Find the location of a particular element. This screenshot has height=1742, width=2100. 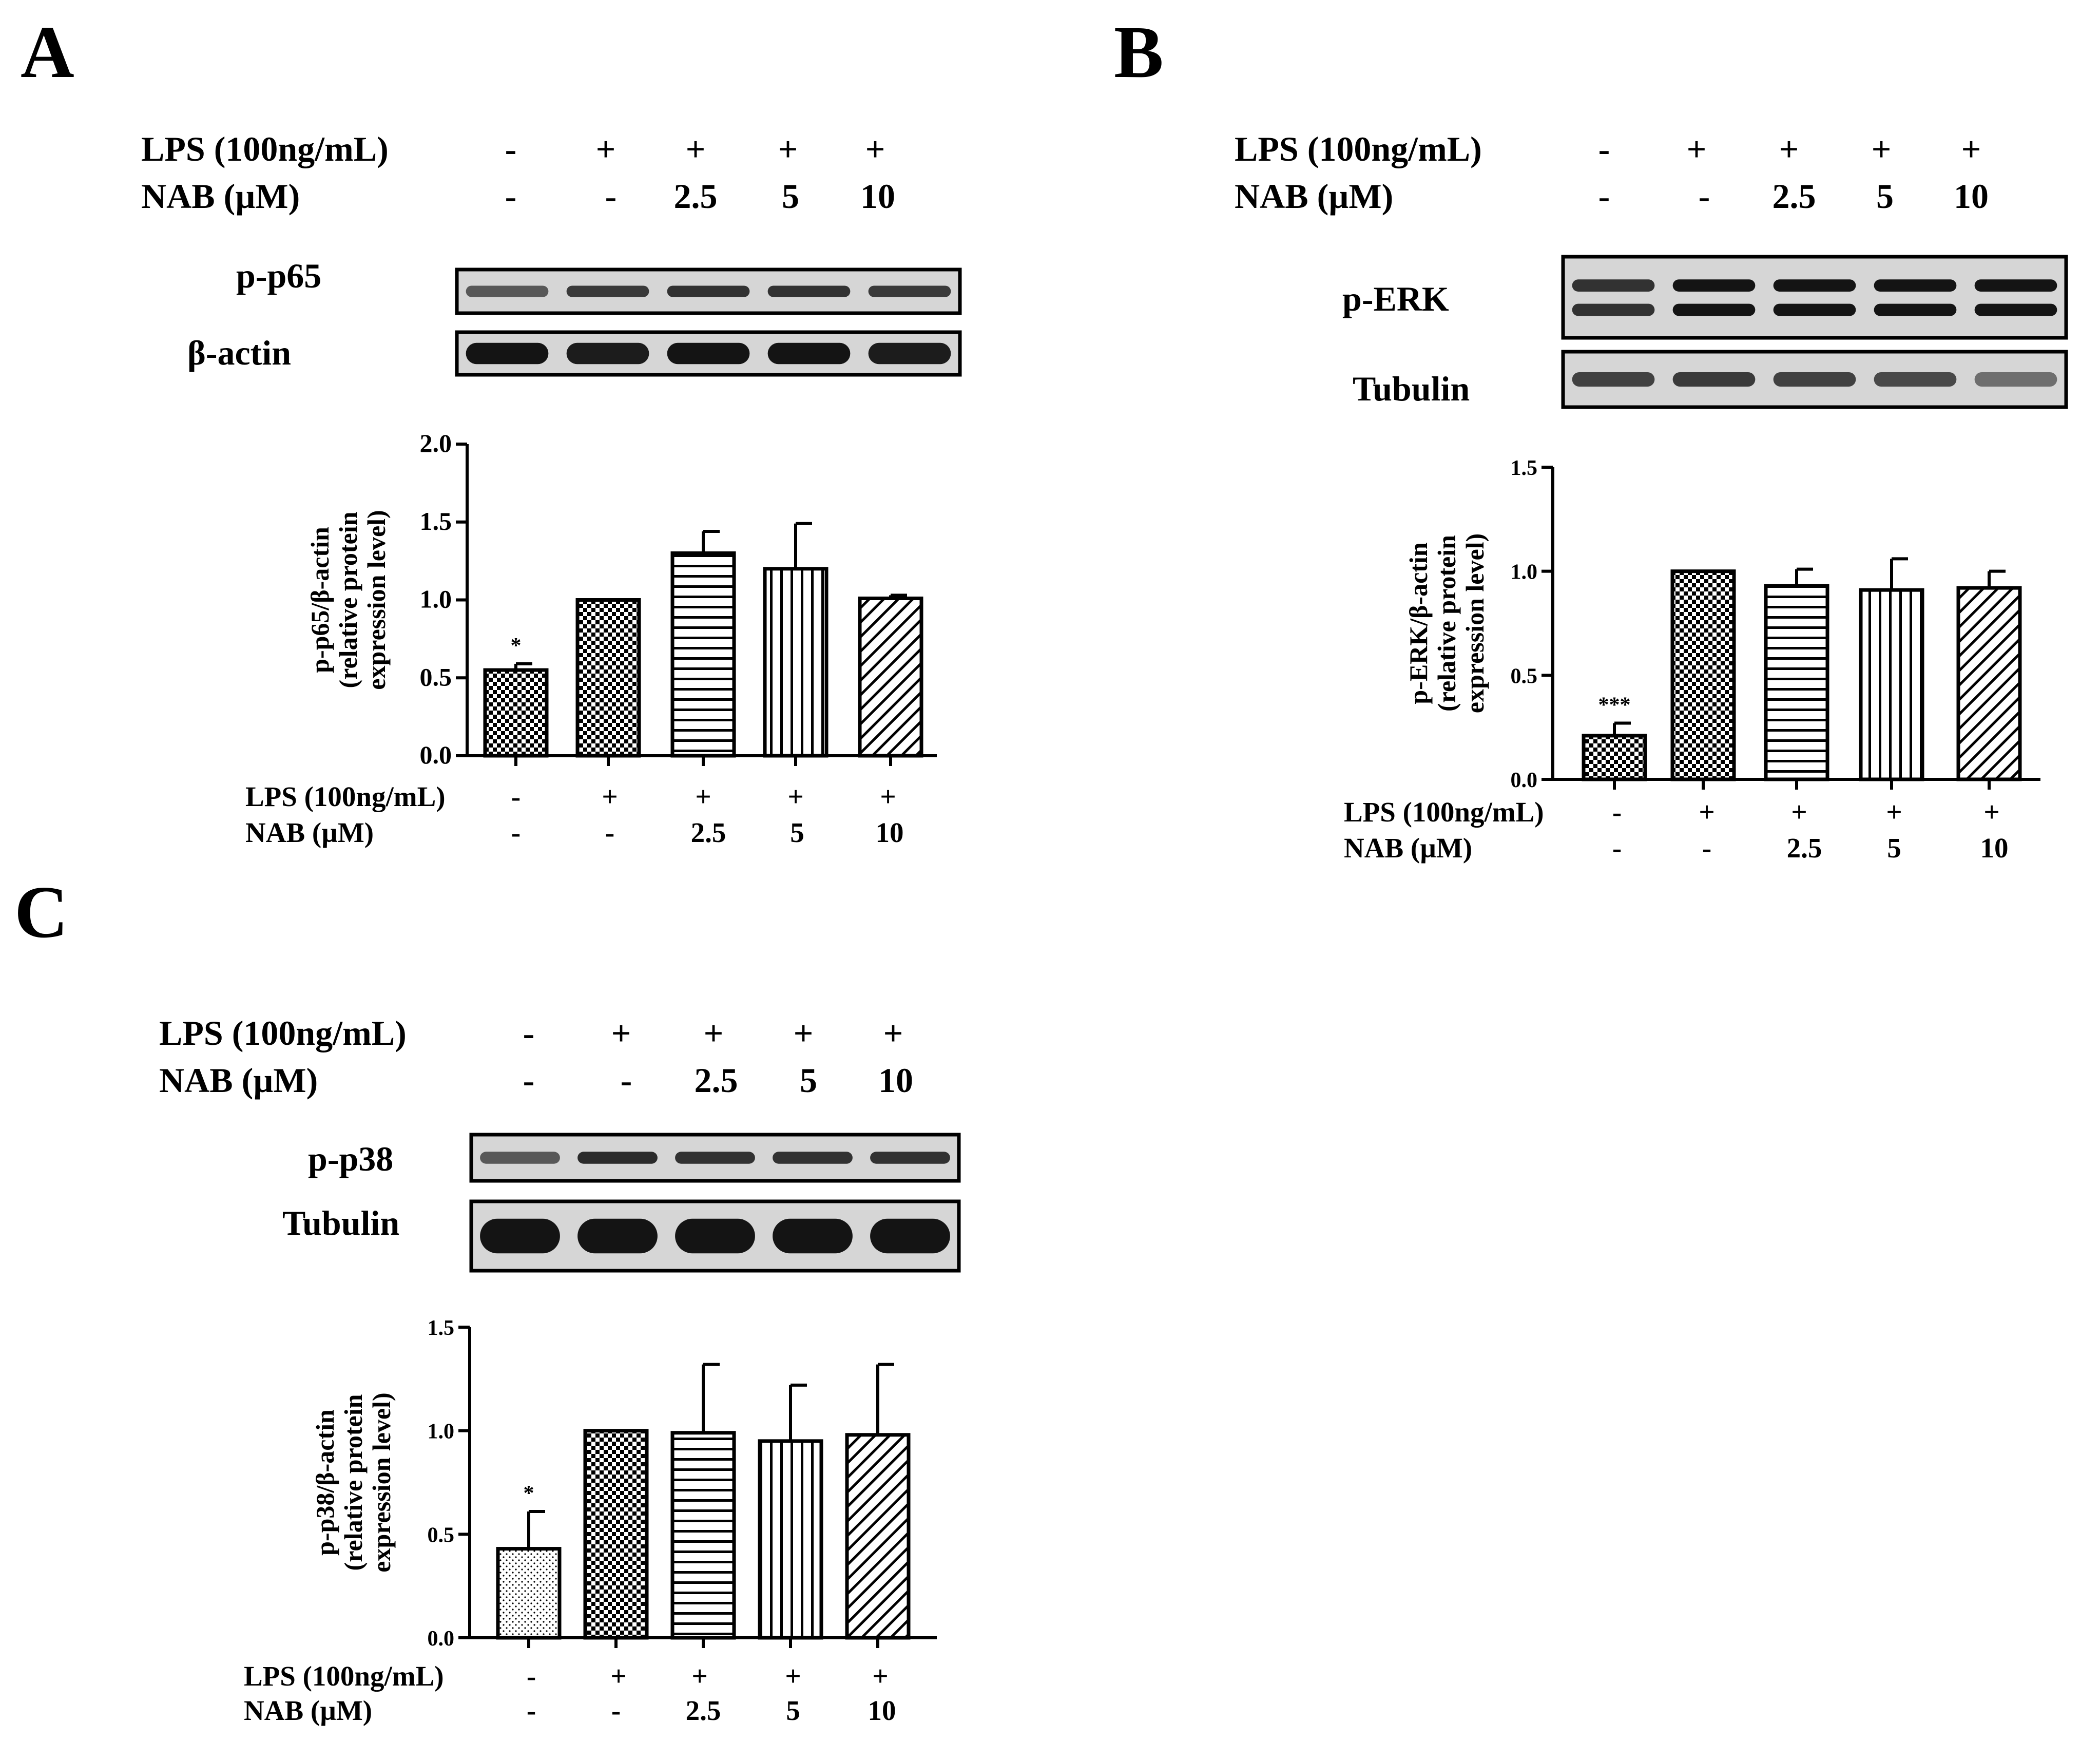

y-tick-label: 0.0 is located at coordinates (436, 754).